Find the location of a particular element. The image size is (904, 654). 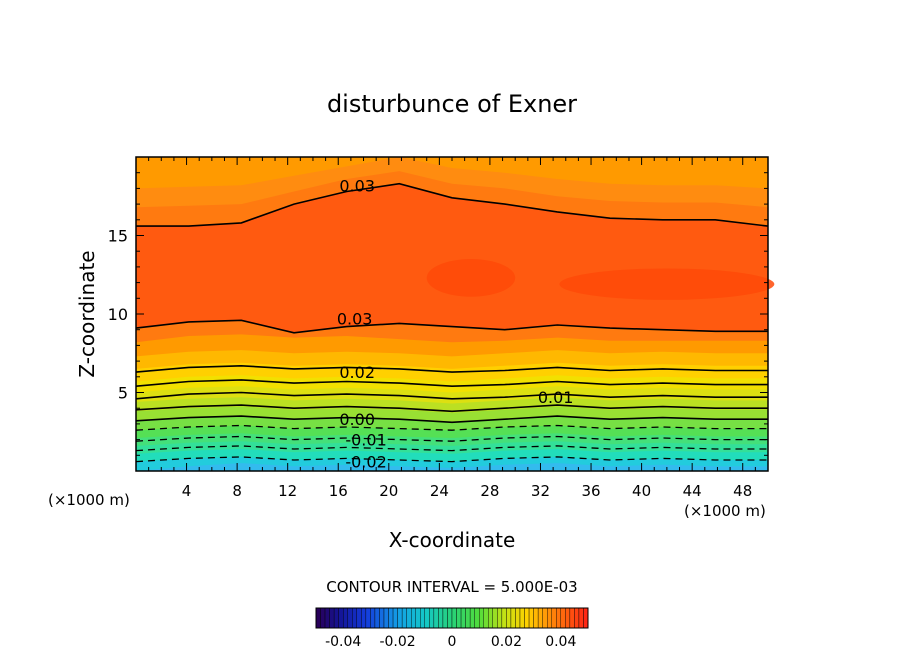

contour-label-3: 0.01 is located at coordinates (556, 397).